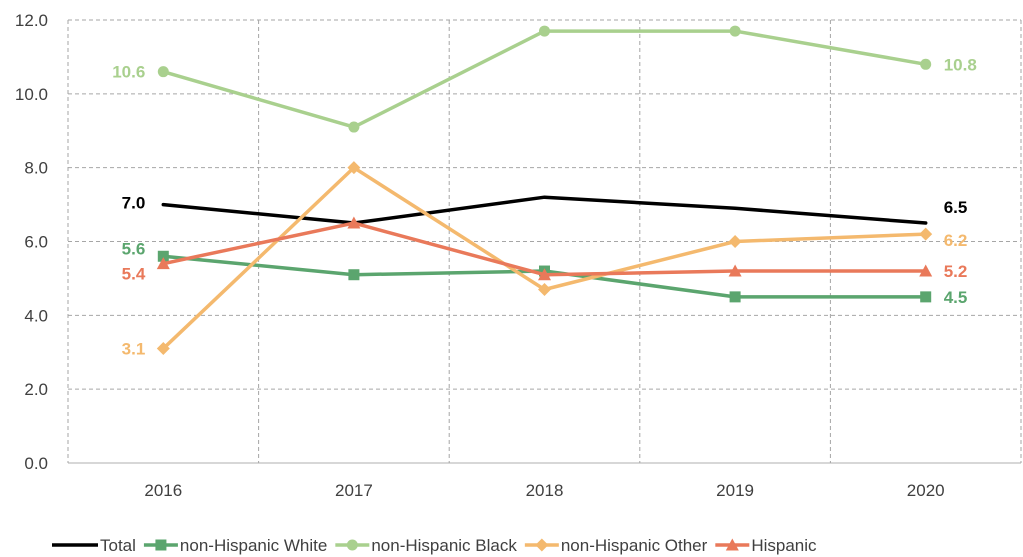 Image resolution: width=1023 pixels, height=557 pixels. Describe the element at coordinates (544, 248) in the screenshot. I see `series-hispanic` at that location.